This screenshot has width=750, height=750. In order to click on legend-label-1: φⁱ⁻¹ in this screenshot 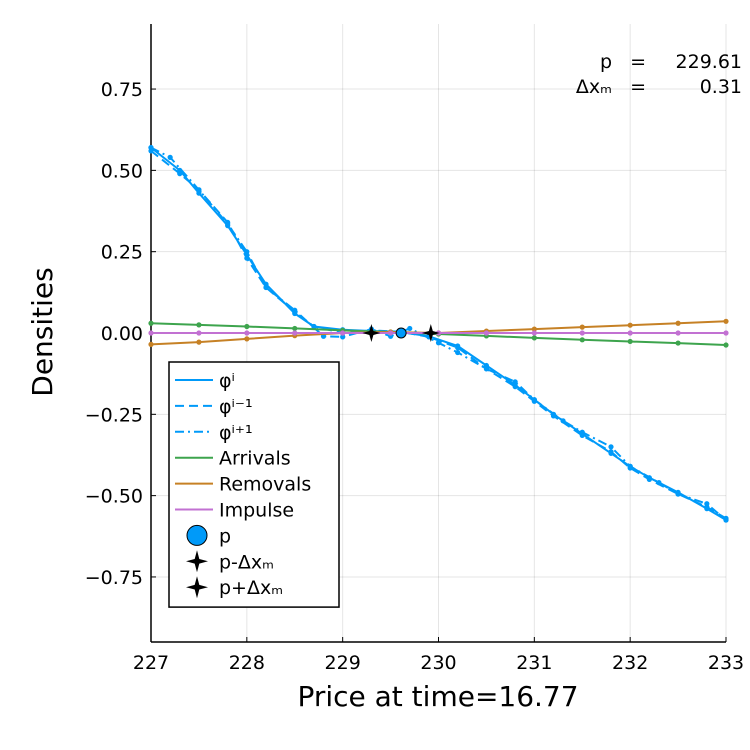, I will do `click(236, 407)`.